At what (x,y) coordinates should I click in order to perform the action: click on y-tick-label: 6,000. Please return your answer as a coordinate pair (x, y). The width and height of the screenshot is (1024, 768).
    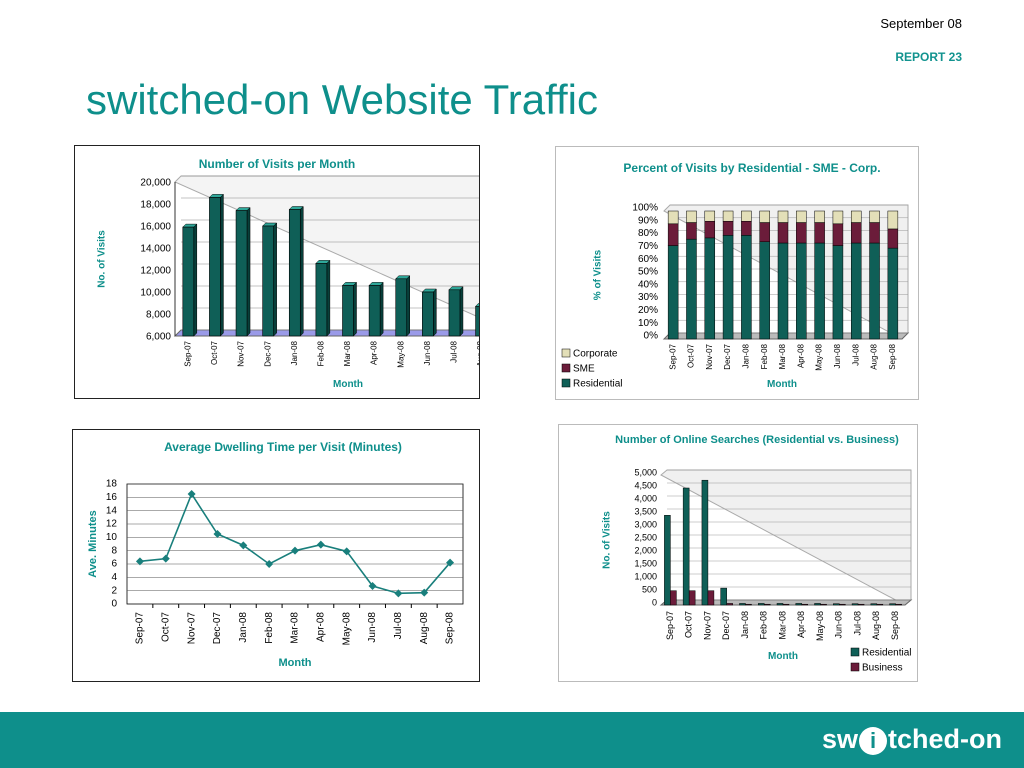
    Looking at the image, I should click on (158, 337).